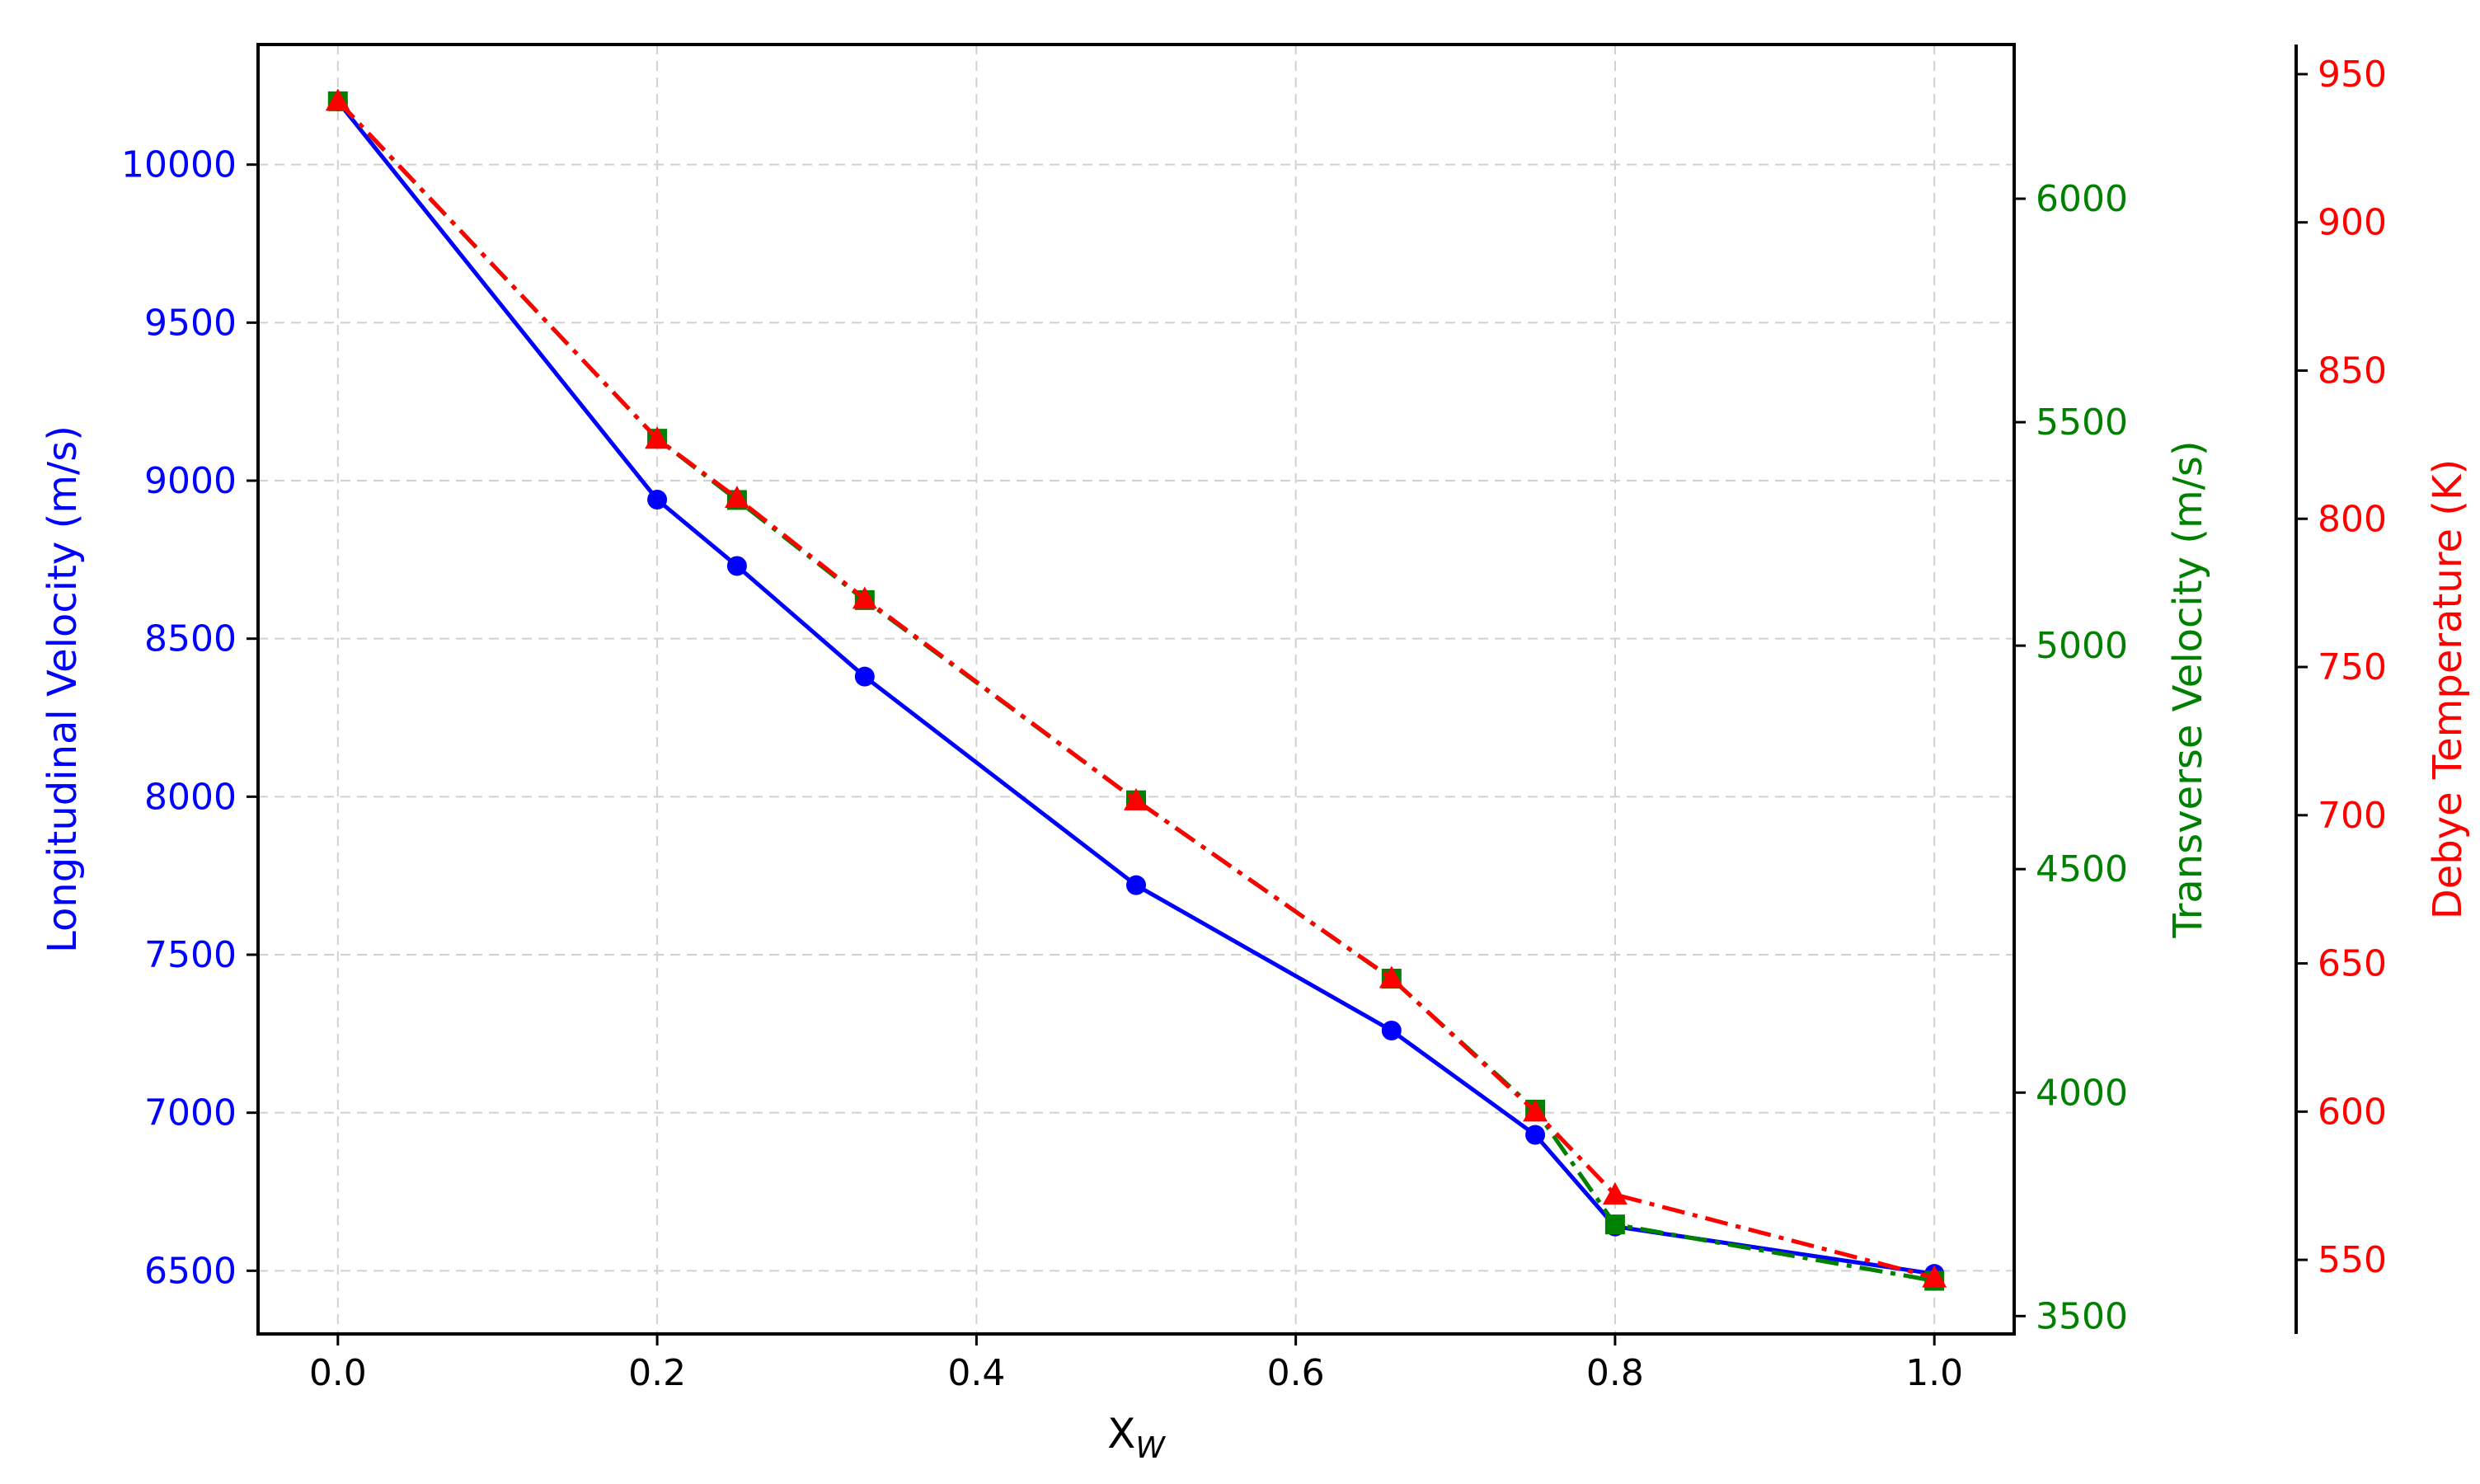  What do you see at coordinates (179, 165) in the screenshot?
I see `left-tick-label: 10000` at bounding box center [179, 165].